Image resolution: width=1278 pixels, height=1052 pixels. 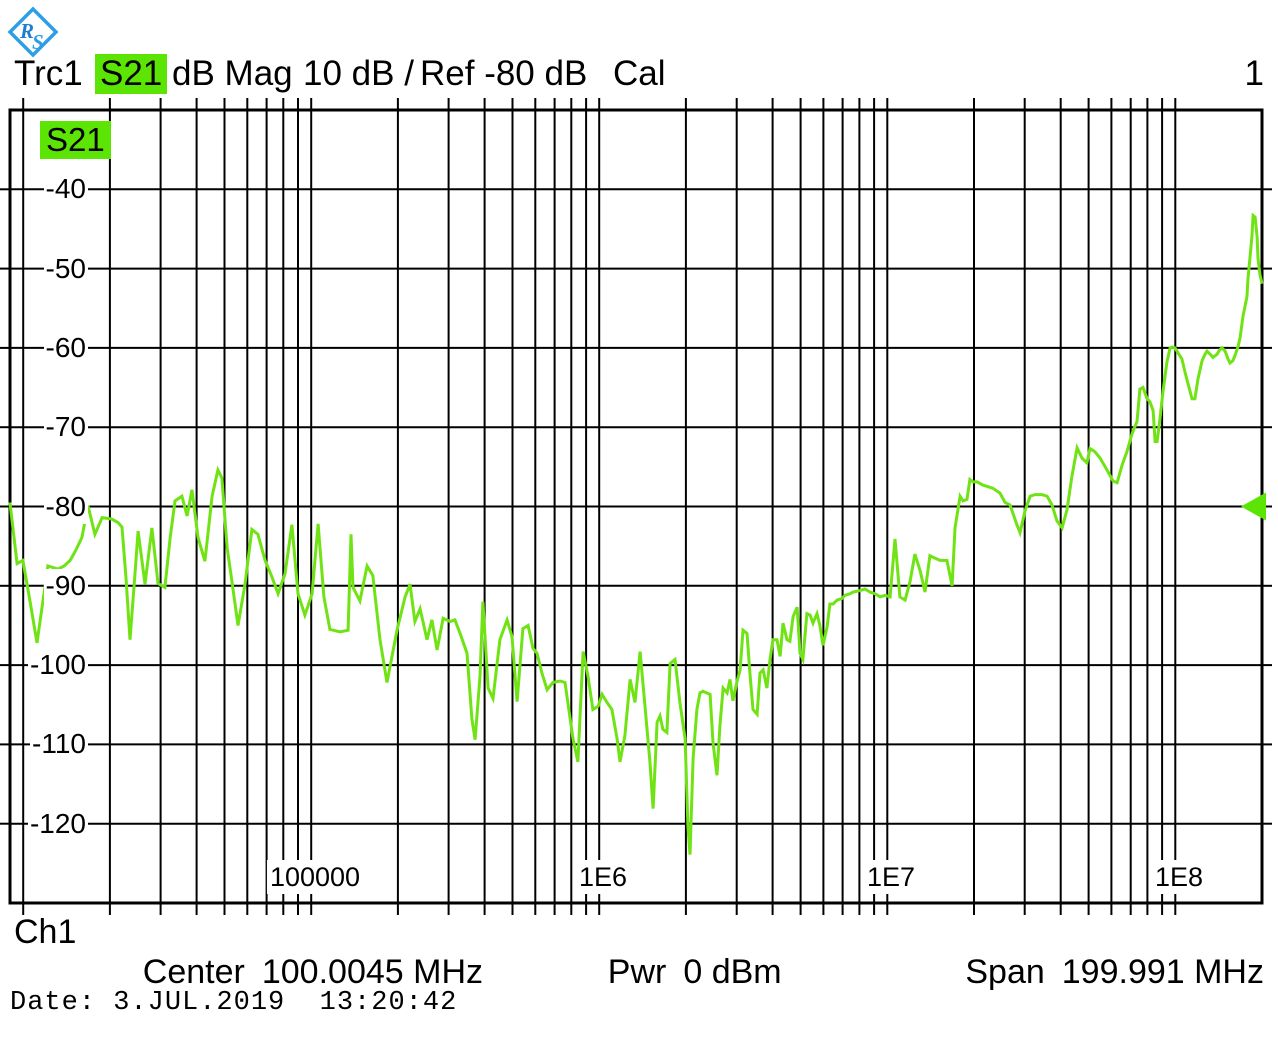 I want to click on channel-label: Ch1, so click(x=45, y=932).